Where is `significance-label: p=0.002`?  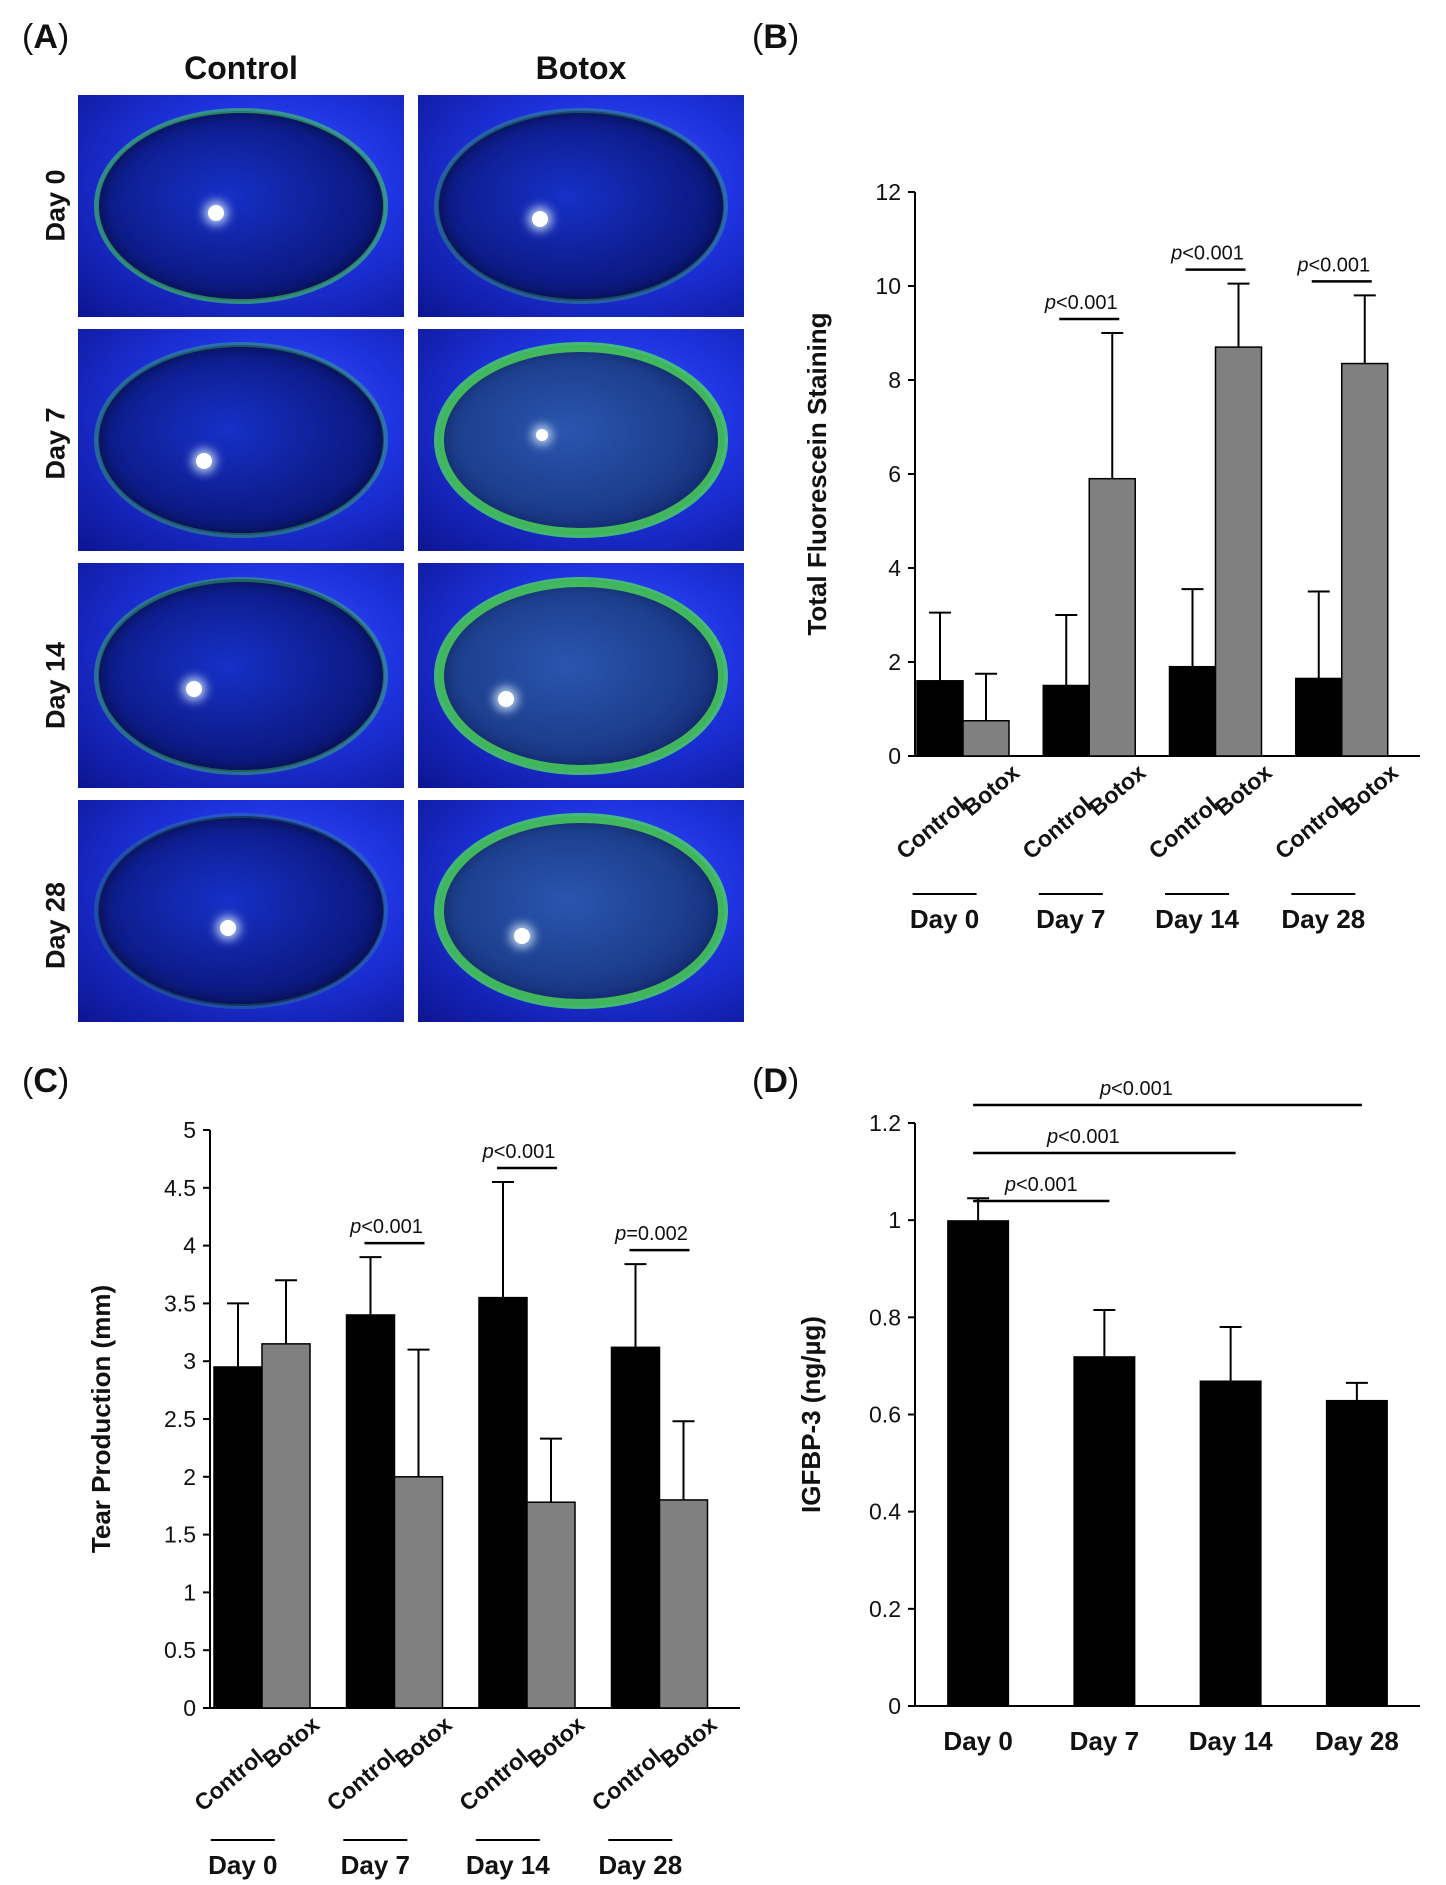 significance-label: p=0.002 is located at coordinates (651, 1234).